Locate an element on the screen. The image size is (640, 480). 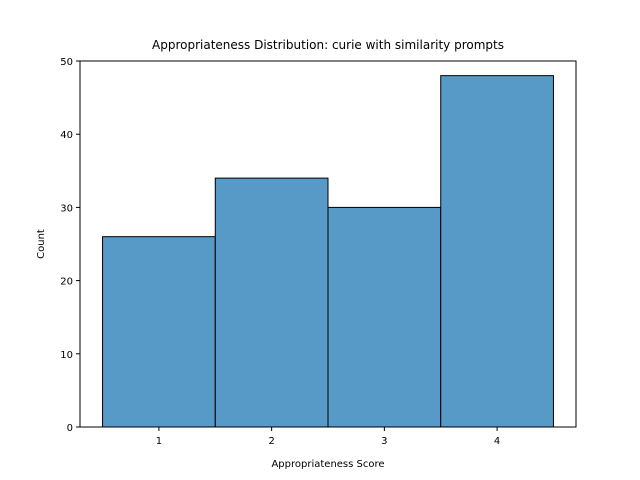
x-axis-label: Appropriateness Score is located at coordinates (327, 464).